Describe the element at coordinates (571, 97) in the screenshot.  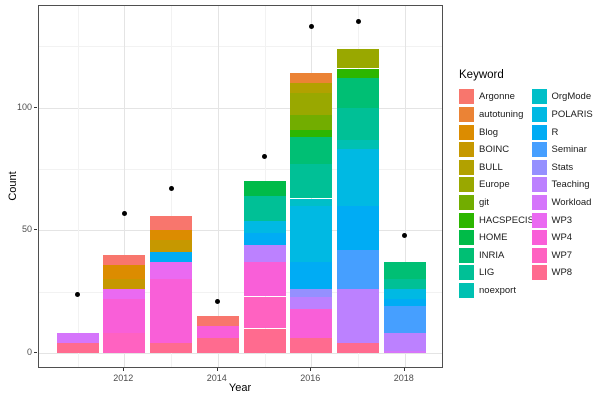
I see `legend-label-OrgMode: OrgMode` at that location.